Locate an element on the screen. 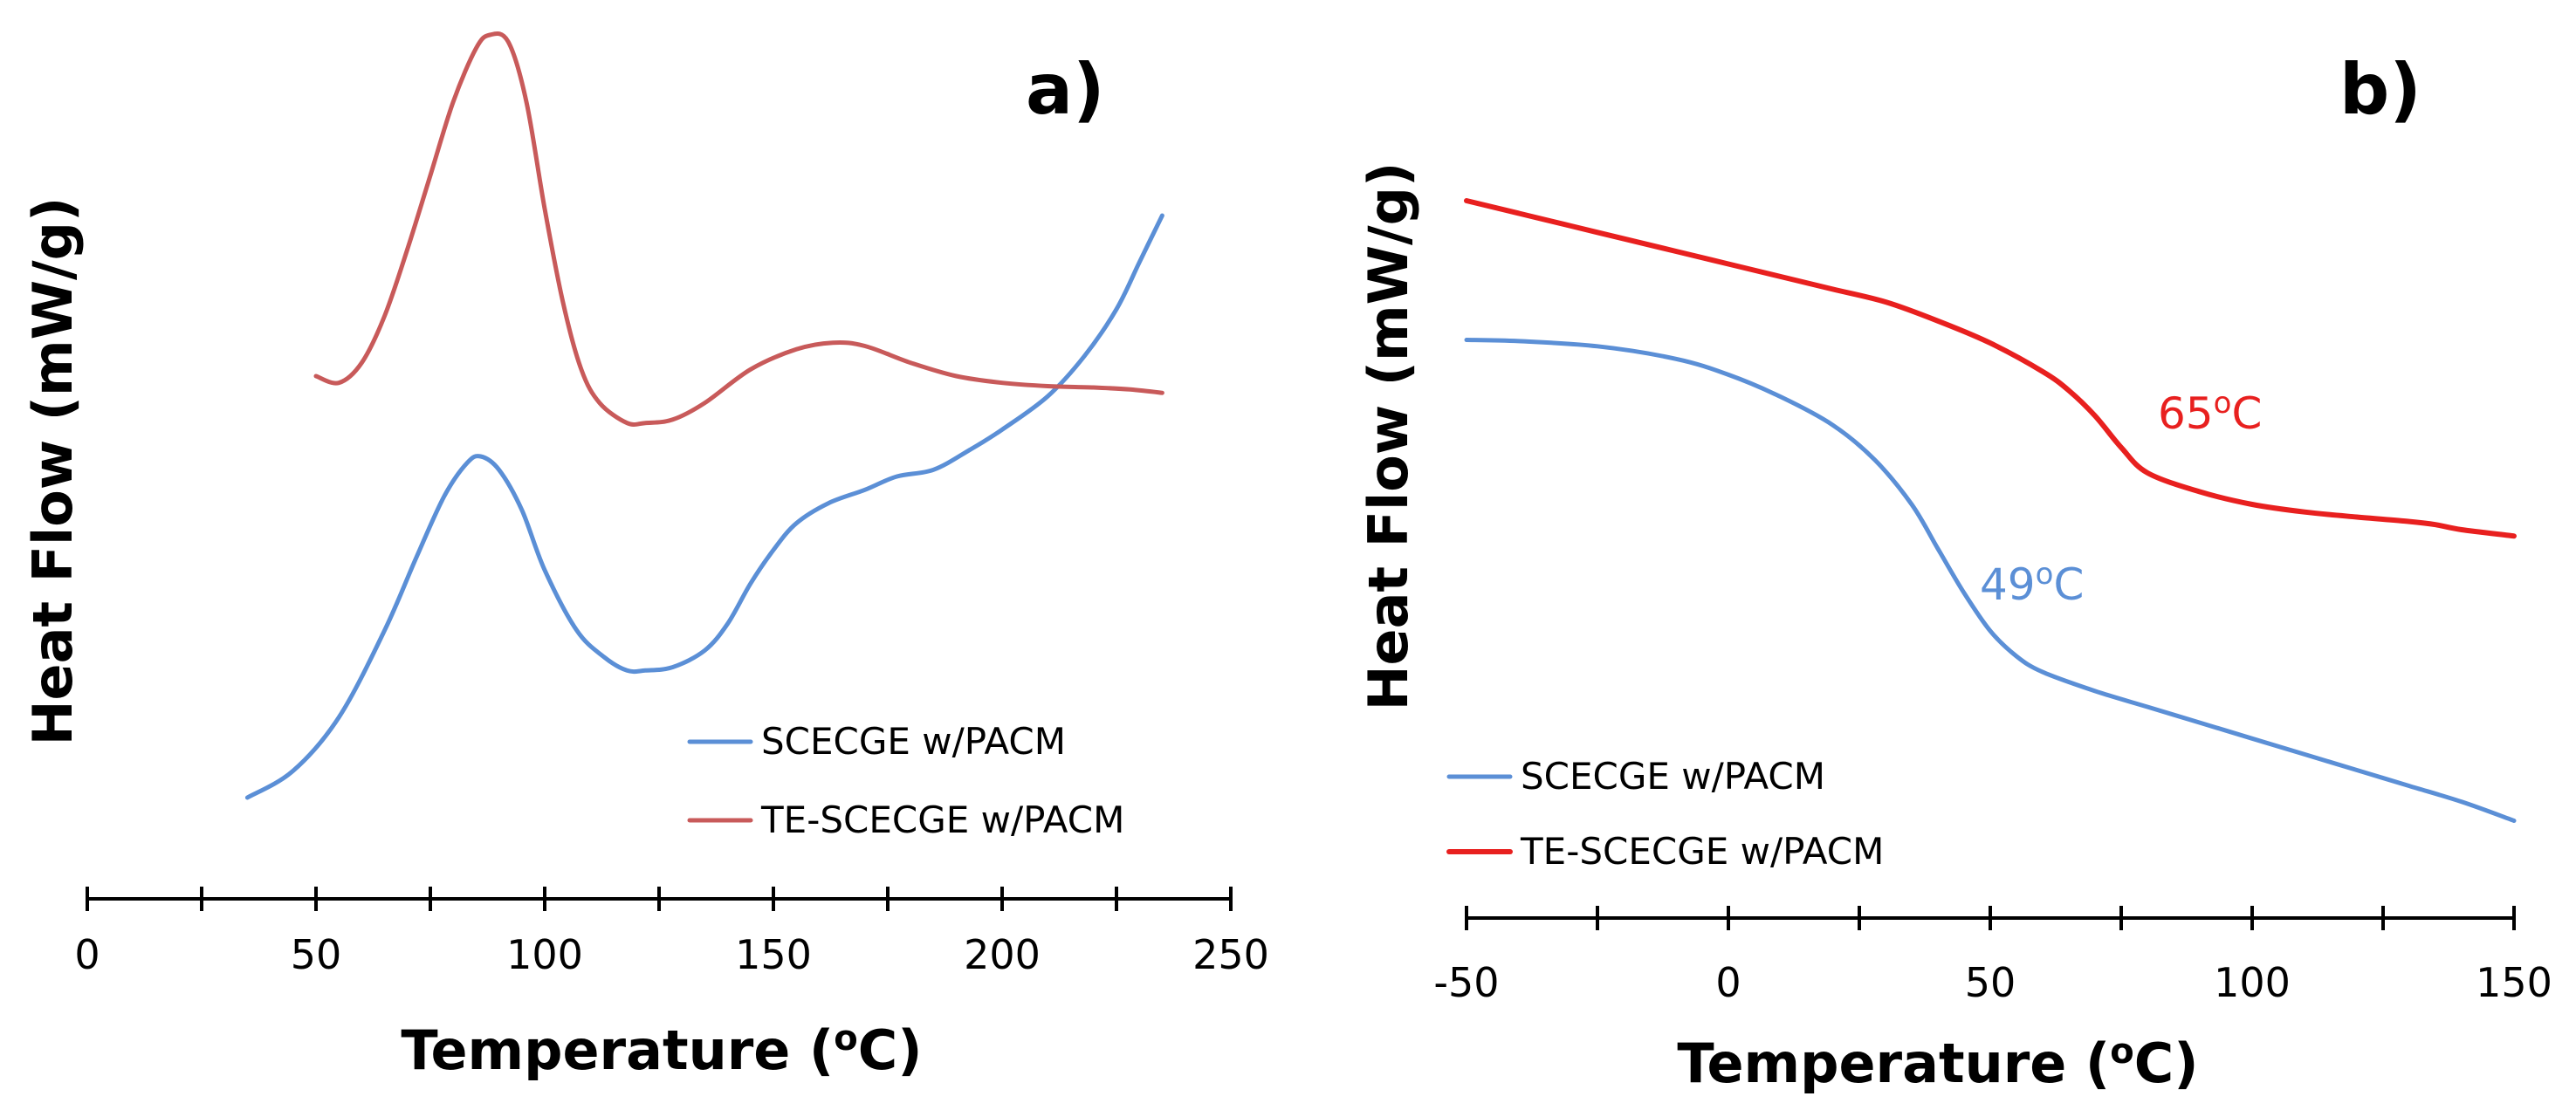  x-tick-label: 250 is located at coordinates (1230, 954).